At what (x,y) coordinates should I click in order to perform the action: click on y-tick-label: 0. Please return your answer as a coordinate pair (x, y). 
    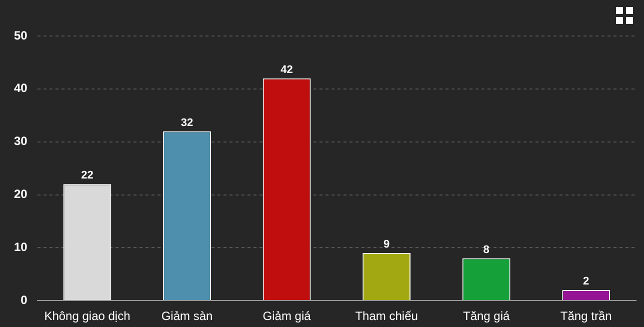
    Looking at the image, I should click on (24, 299).